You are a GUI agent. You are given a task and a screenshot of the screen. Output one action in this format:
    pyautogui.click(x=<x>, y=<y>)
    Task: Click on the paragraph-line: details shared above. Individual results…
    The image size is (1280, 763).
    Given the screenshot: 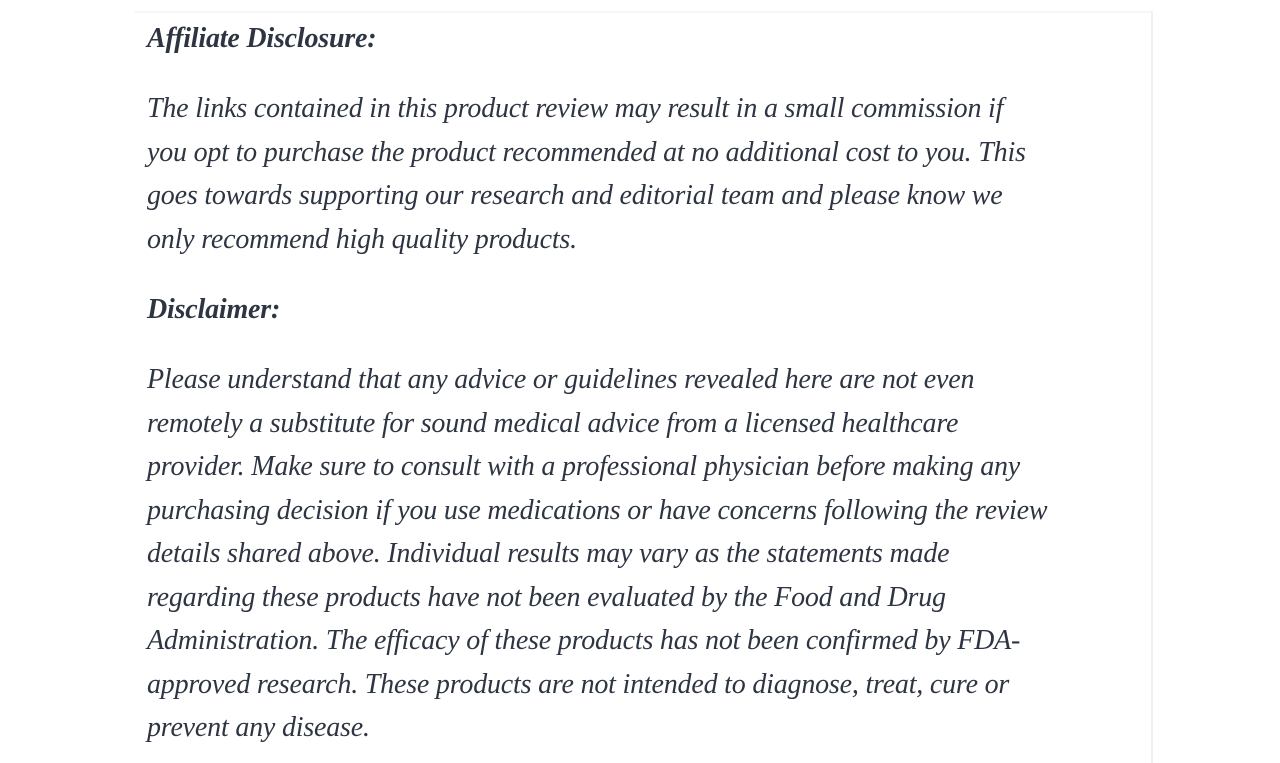 What is the action you would take?
    pyautogui.click(x=548, y=553)
    